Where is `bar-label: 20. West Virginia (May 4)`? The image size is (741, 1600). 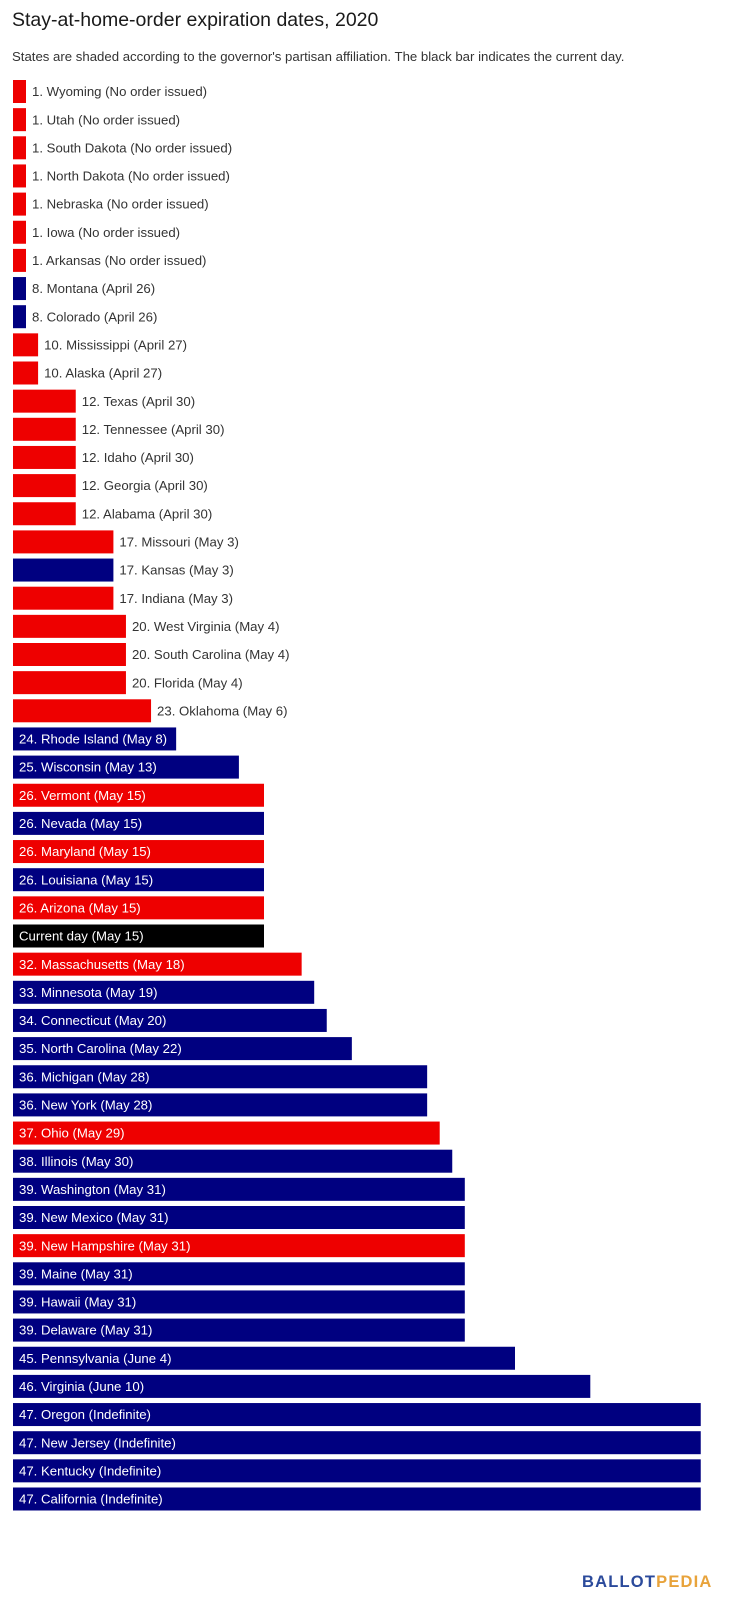 bar-label: 20. West Virginia (May 4) is located at coordinates (206, 626).